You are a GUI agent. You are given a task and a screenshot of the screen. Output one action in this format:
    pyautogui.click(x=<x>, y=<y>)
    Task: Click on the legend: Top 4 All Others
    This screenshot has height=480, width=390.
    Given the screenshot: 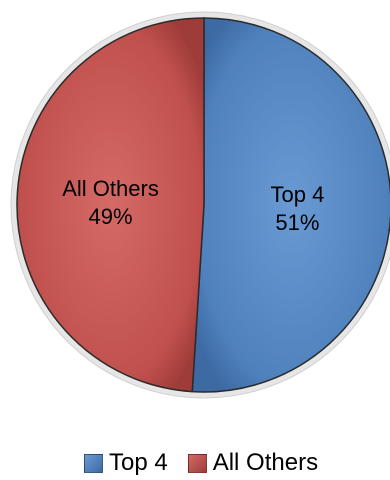 What is the action you would take?
    pyautogui.click(x=211, y=463)
    